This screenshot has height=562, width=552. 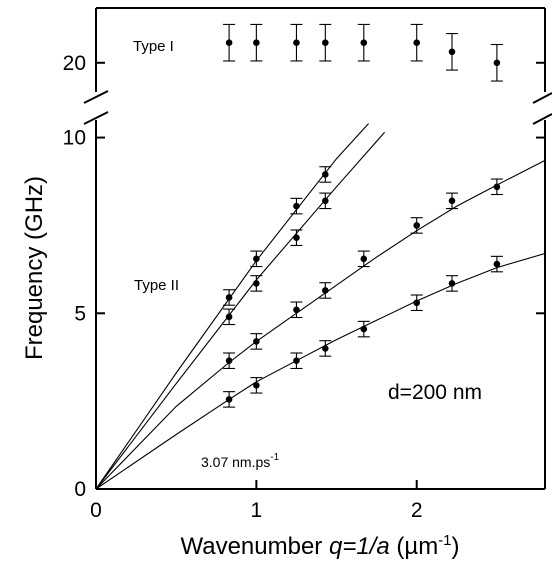 I want to click on y-tick-label: 10, so click(x=74, y=138).